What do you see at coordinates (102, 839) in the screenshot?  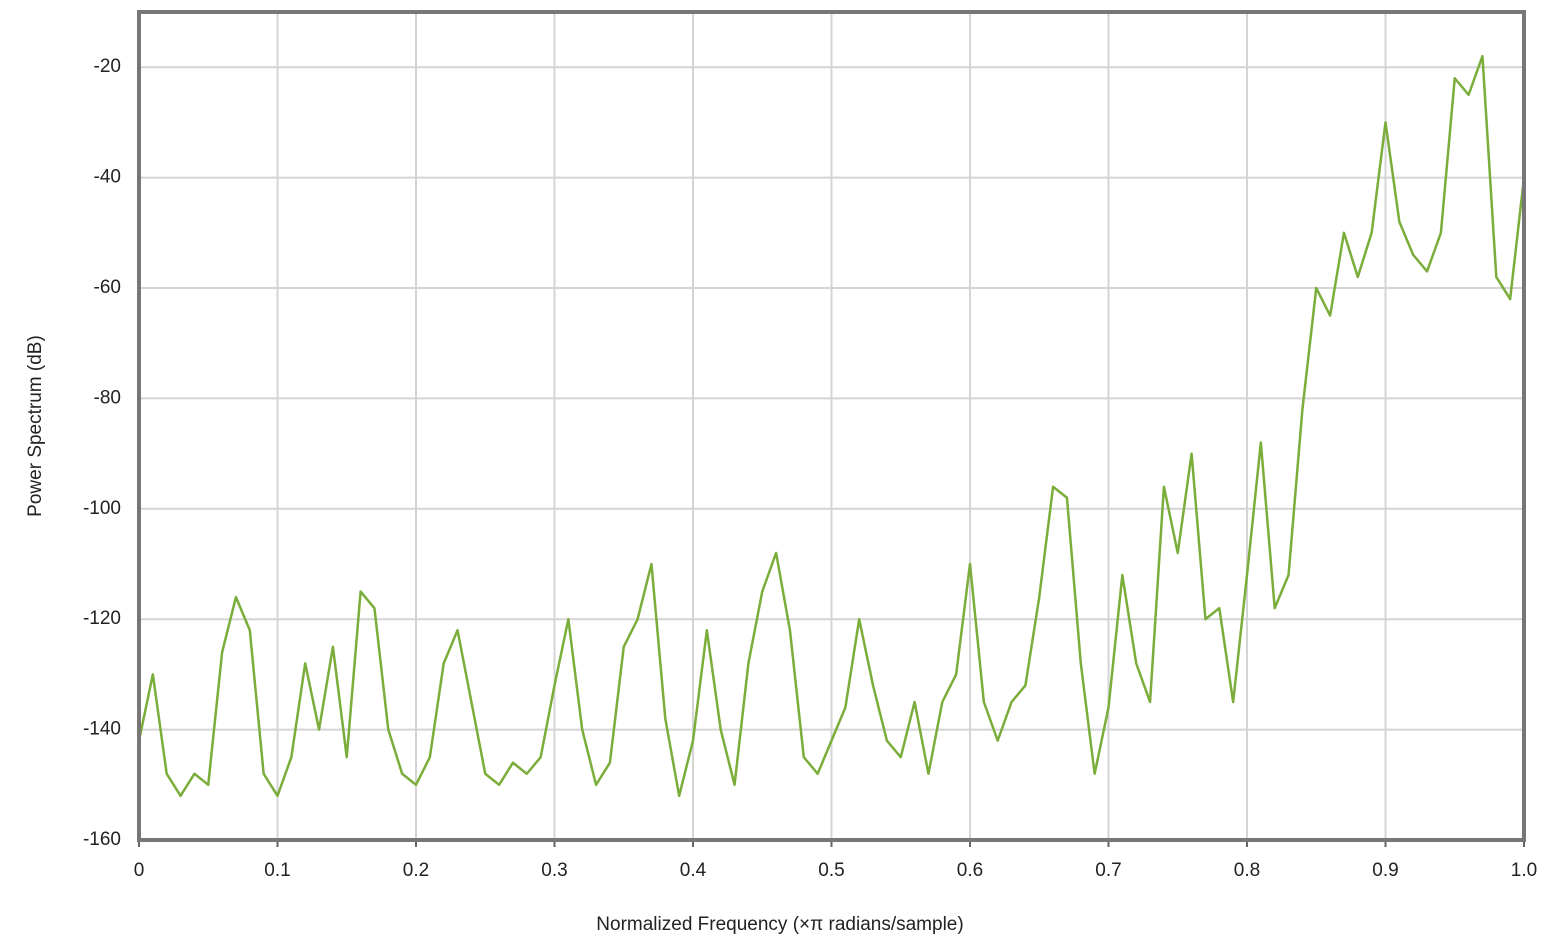 I see `y-tick-label: -160` at bounding box center [102, 839].